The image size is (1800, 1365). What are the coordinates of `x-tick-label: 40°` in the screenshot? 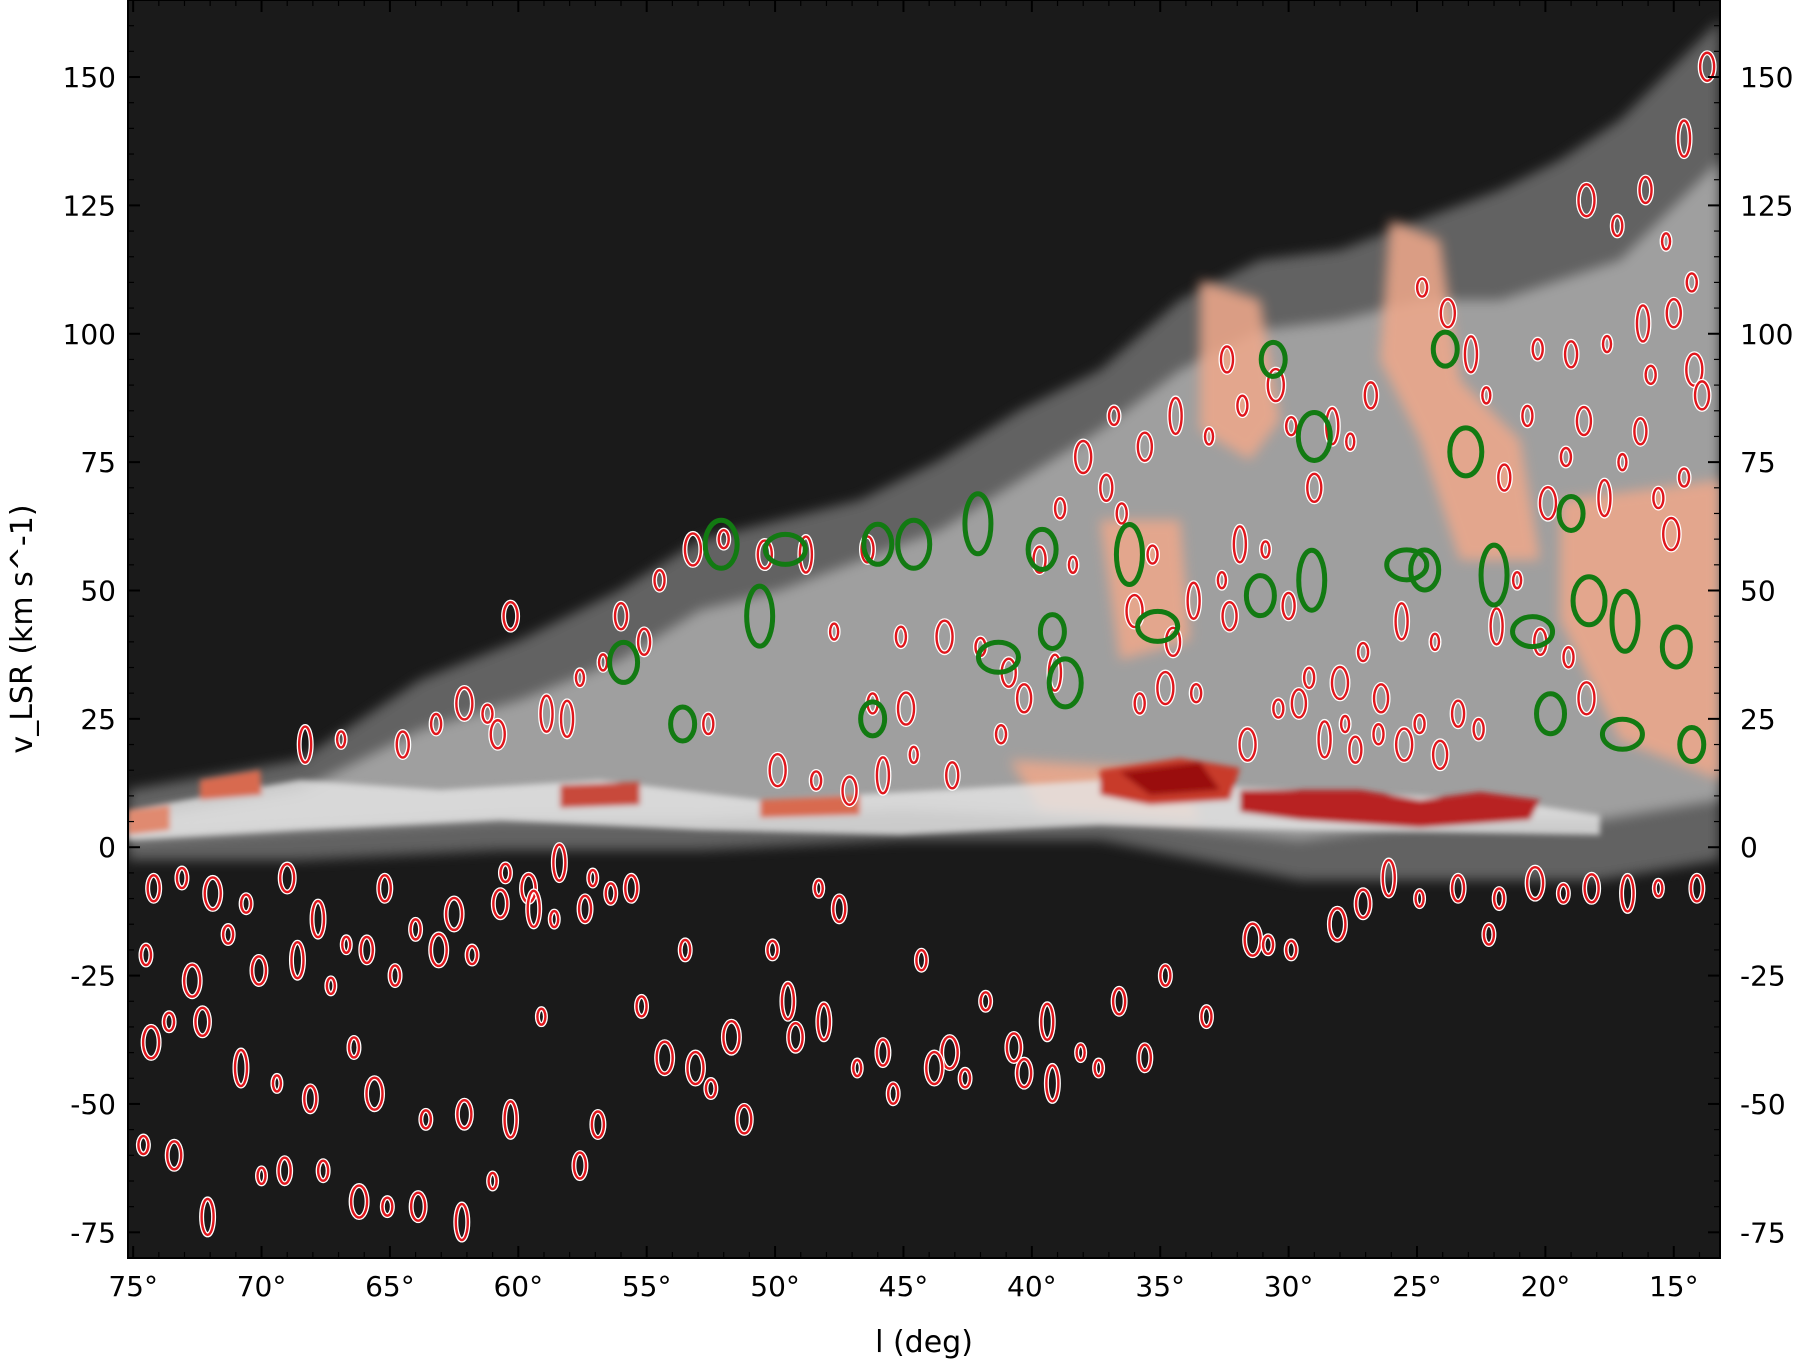 It's located at (1032, 1286).